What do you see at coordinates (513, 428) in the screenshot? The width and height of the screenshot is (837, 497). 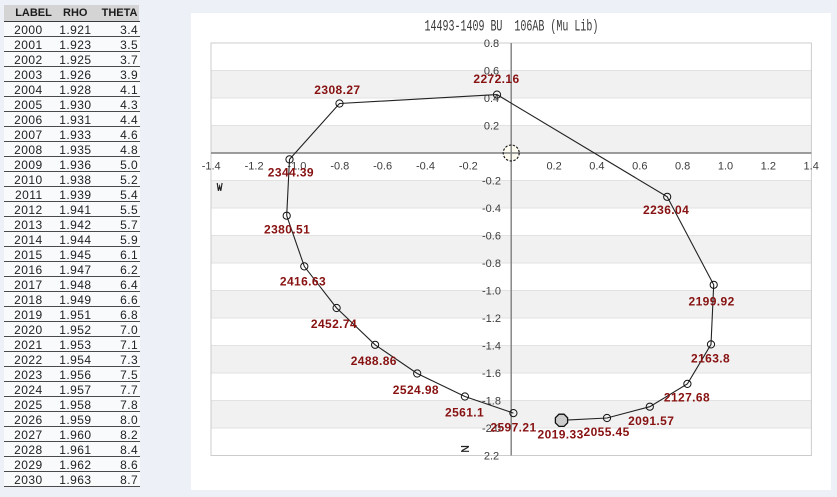 I see `svg-text: 2597.21` at bounding box center [513, 428].